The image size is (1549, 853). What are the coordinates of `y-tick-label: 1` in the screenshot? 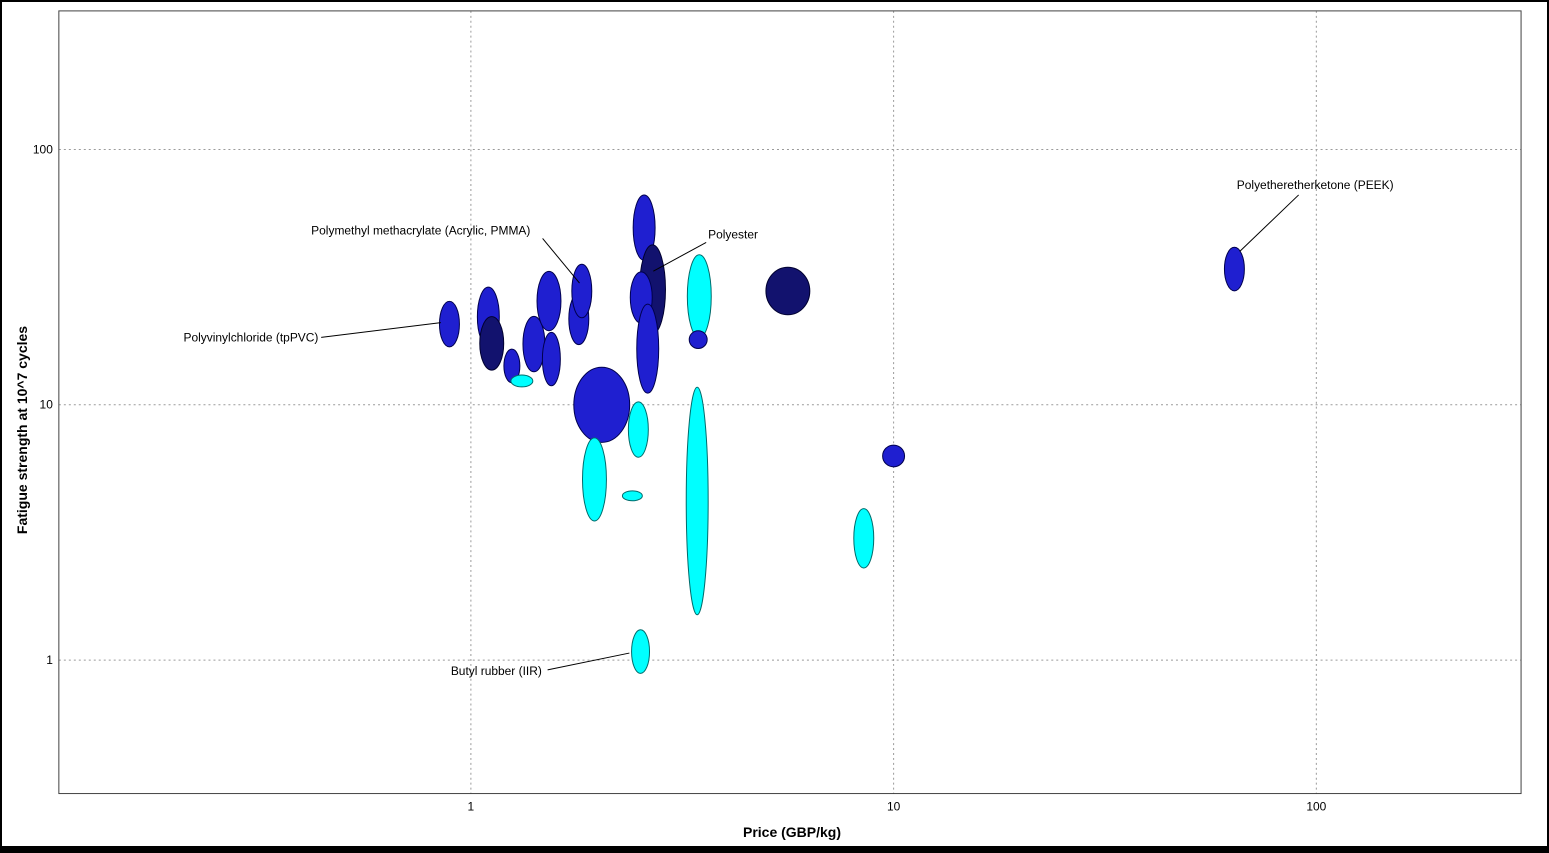 It's located at (49, 660).